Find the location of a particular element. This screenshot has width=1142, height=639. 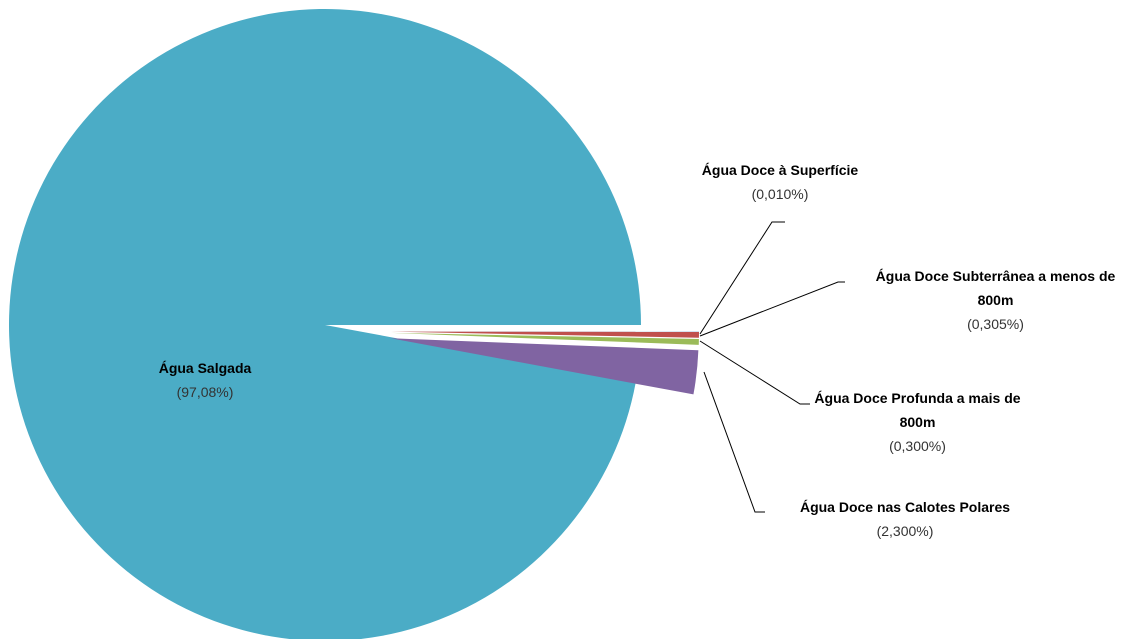

category-label: Água Doce Profunda a mais de 800m is located at coordinates (917, 410).